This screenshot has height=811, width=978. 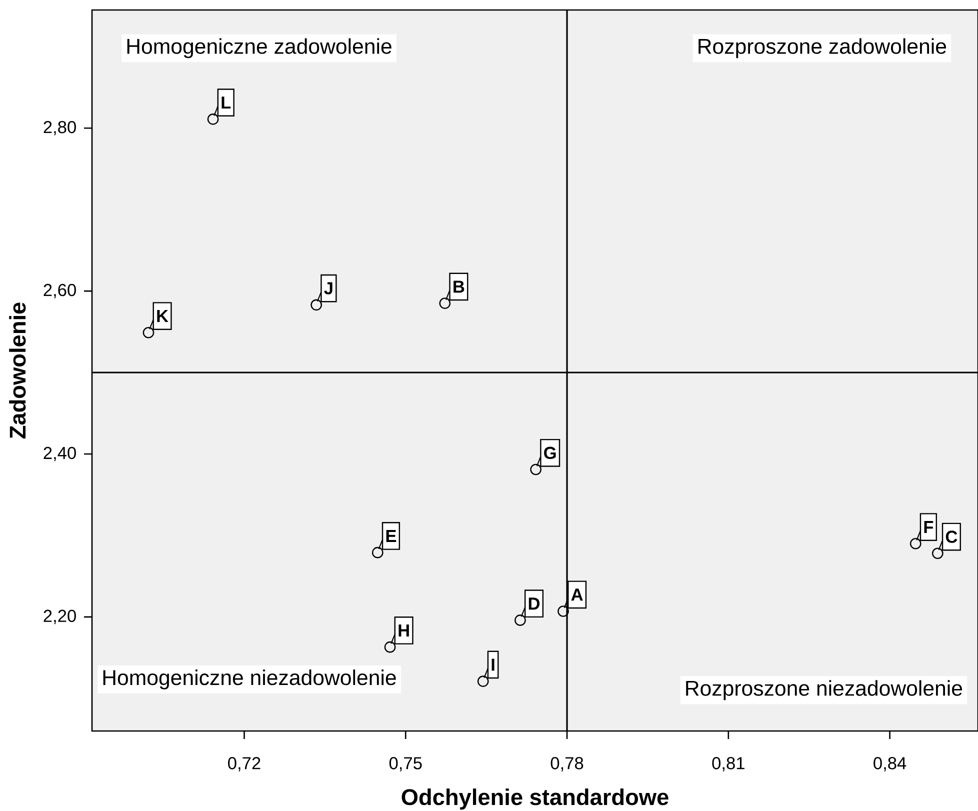 What do you see at coordinates (226, 102) in the screenshot?
I see `annotation: L` at bounding box center [226, 102].